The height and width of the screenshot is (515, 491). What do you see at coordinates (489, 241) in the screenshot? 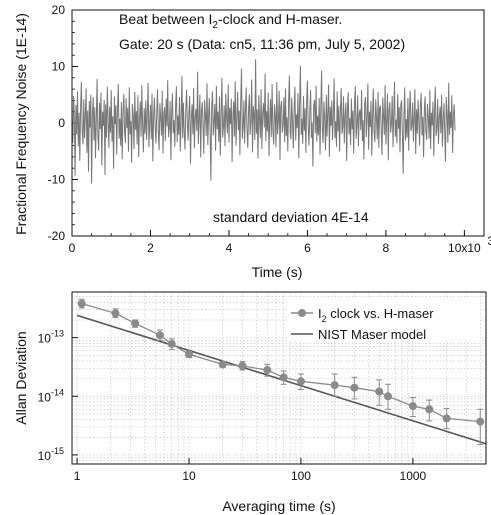
I see `top-x-tick-exponent: 3` at bounding box center [489, 241].